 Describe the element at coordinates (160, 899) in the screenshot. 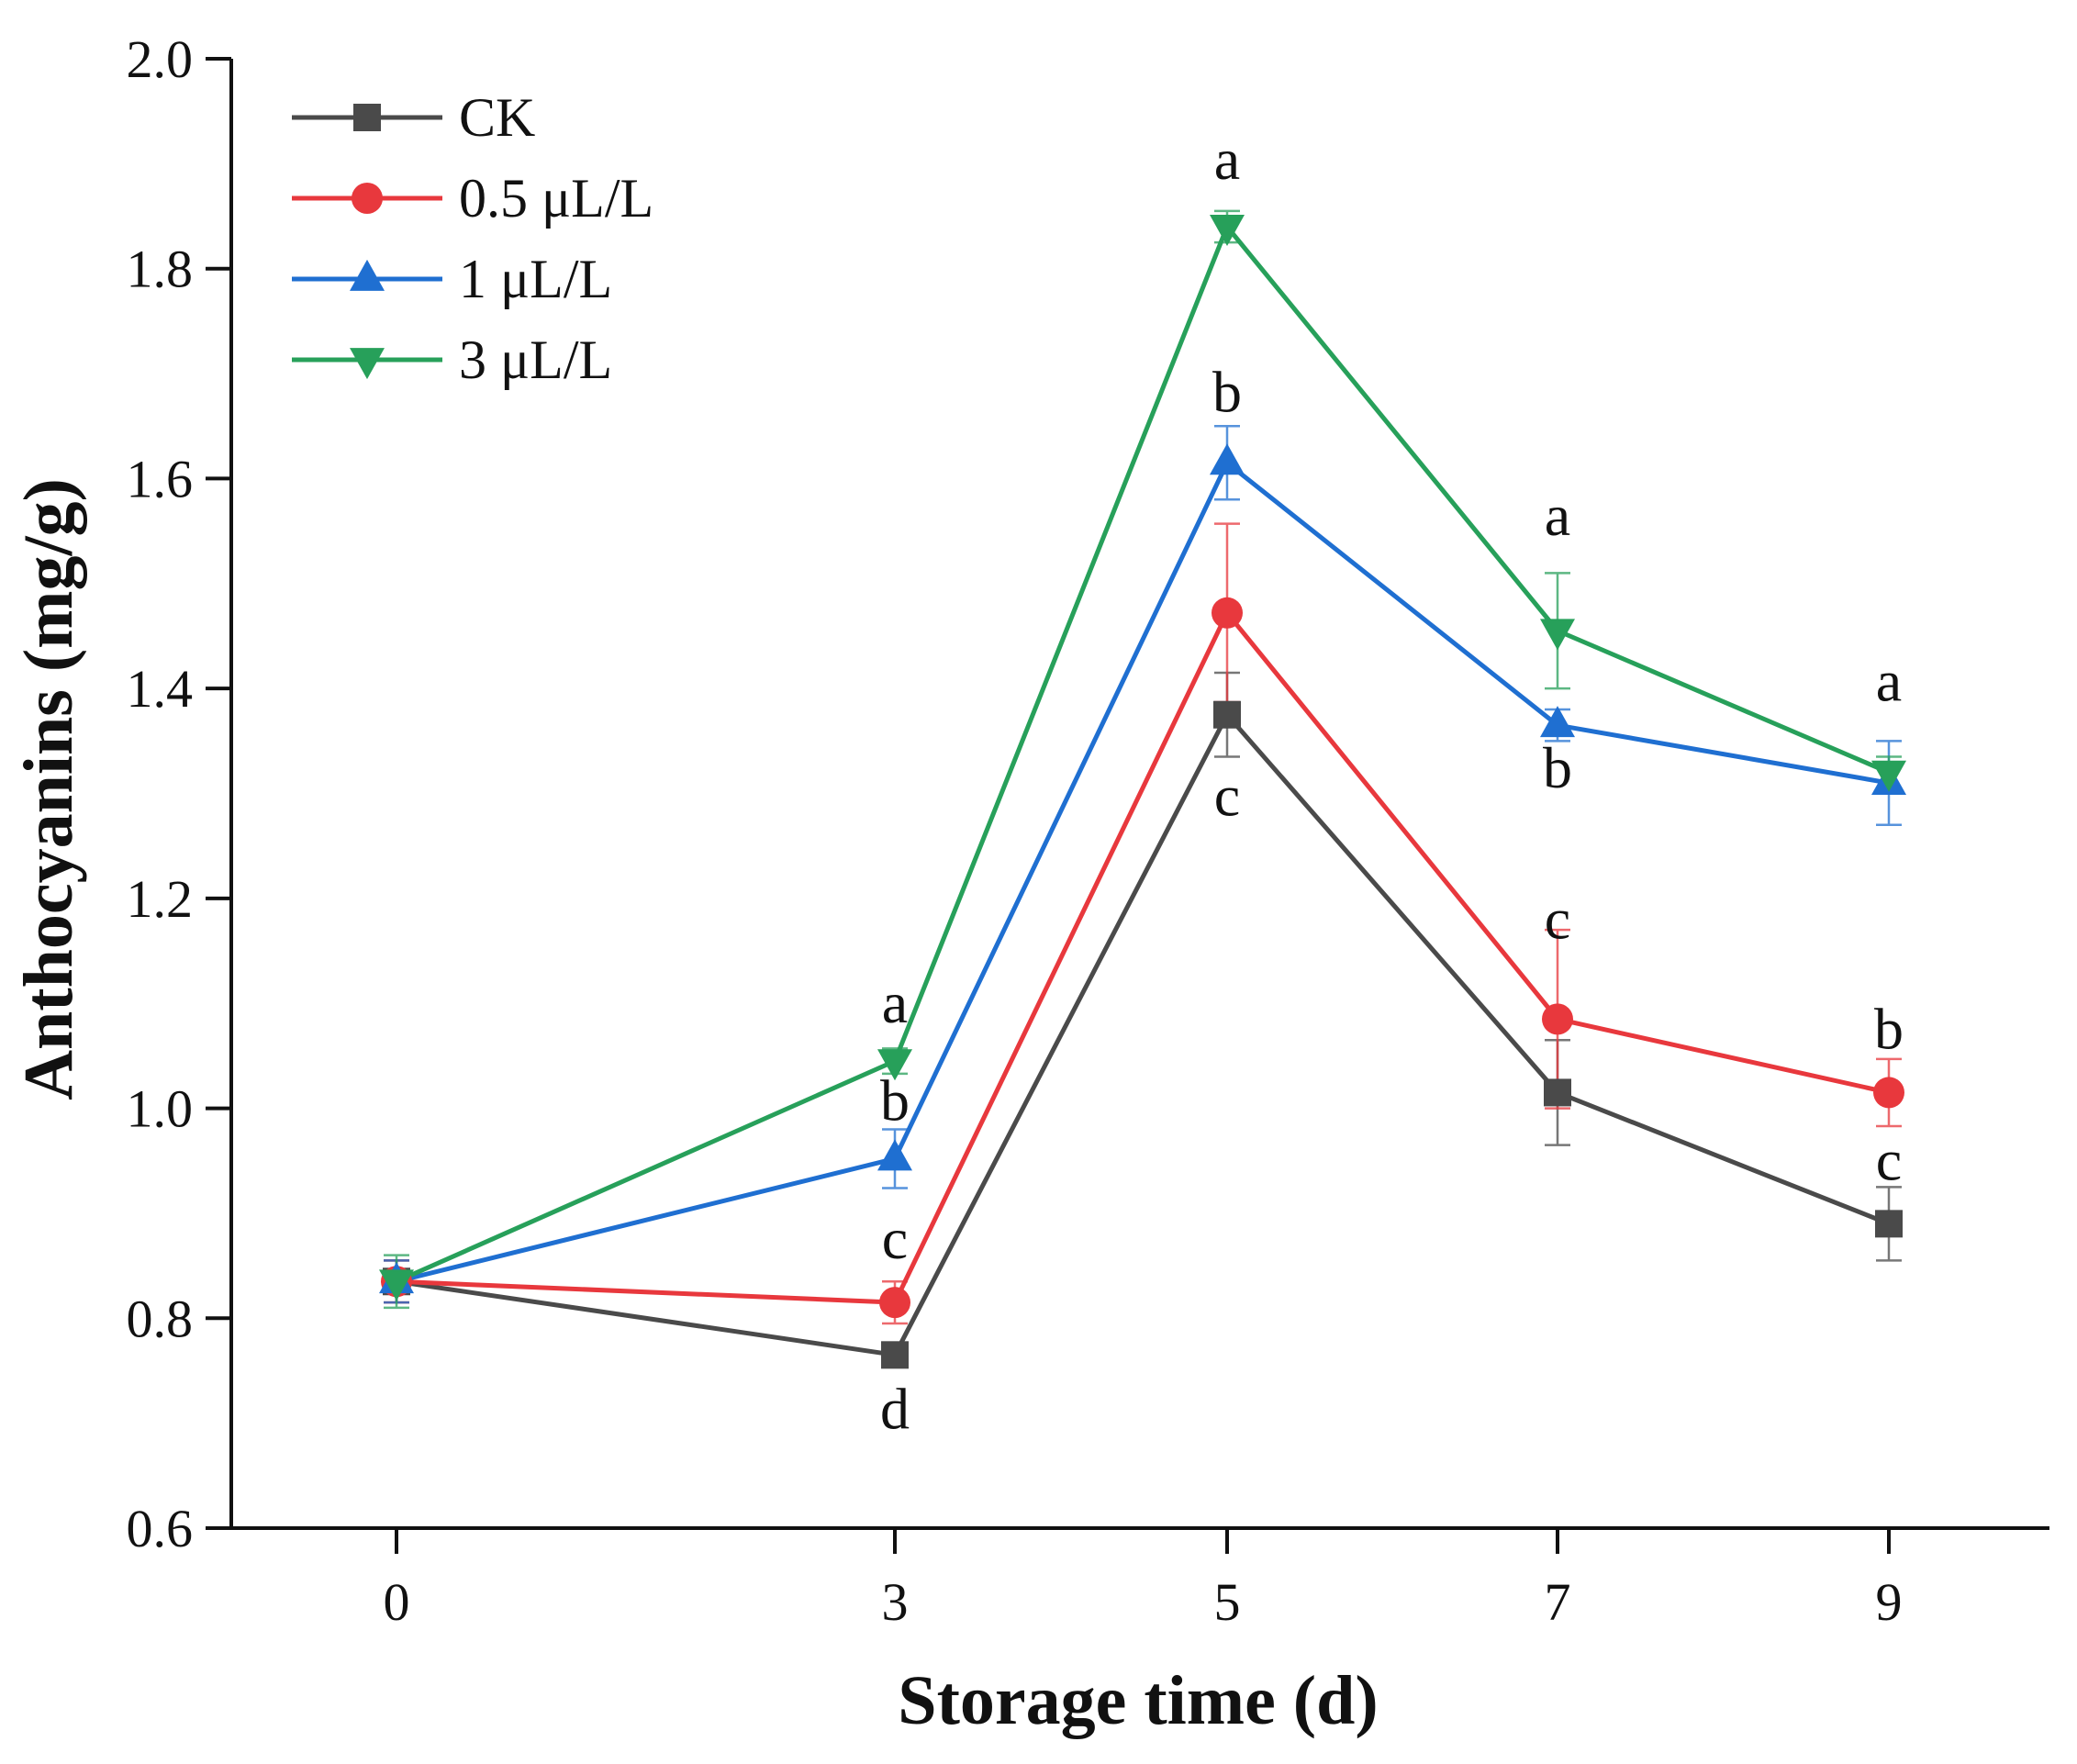

I see `y-tick-label: 1.2` at that location.